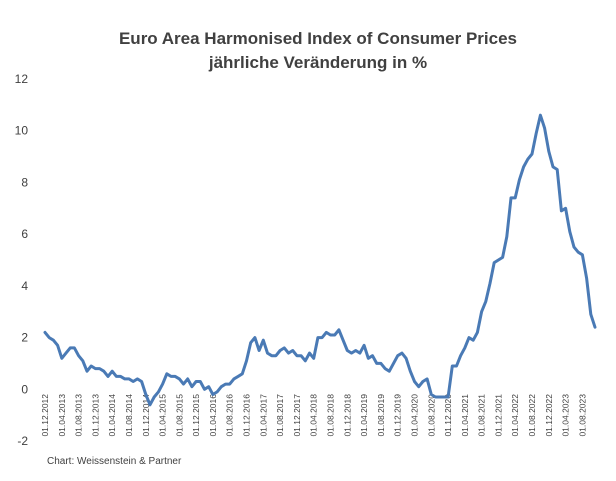 This screenshot has height=481, width=616. I want to click on x-tick-label: 01.12.2020, so click(448, 415).